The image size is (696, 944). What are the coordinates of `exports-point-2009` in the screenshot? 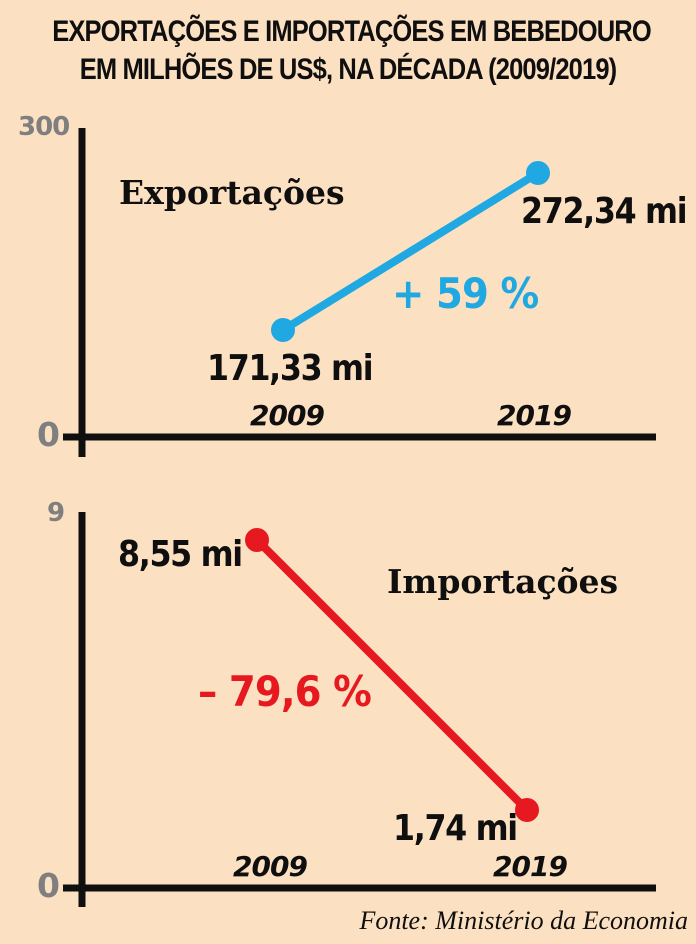 It's located at (283, 330).